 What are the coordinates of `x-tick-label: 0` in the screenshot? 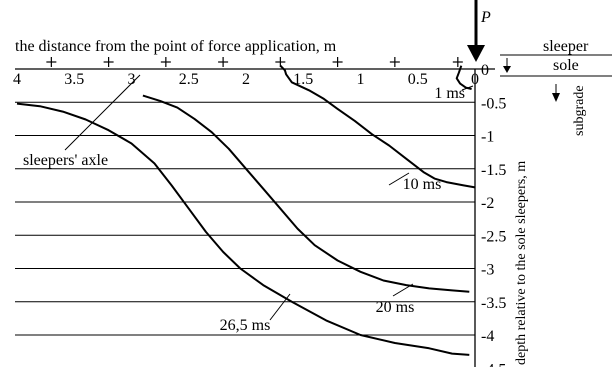 It's located at (475, 79).